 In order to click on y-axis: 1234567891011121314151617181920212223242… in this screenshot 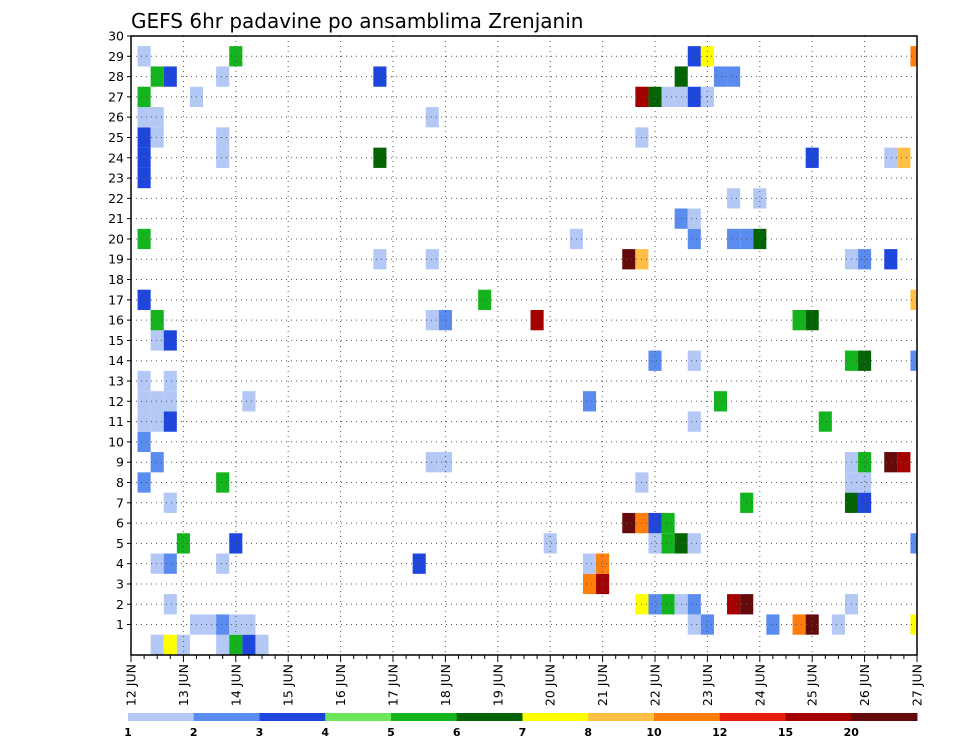, I will do `click(119, 330)`.